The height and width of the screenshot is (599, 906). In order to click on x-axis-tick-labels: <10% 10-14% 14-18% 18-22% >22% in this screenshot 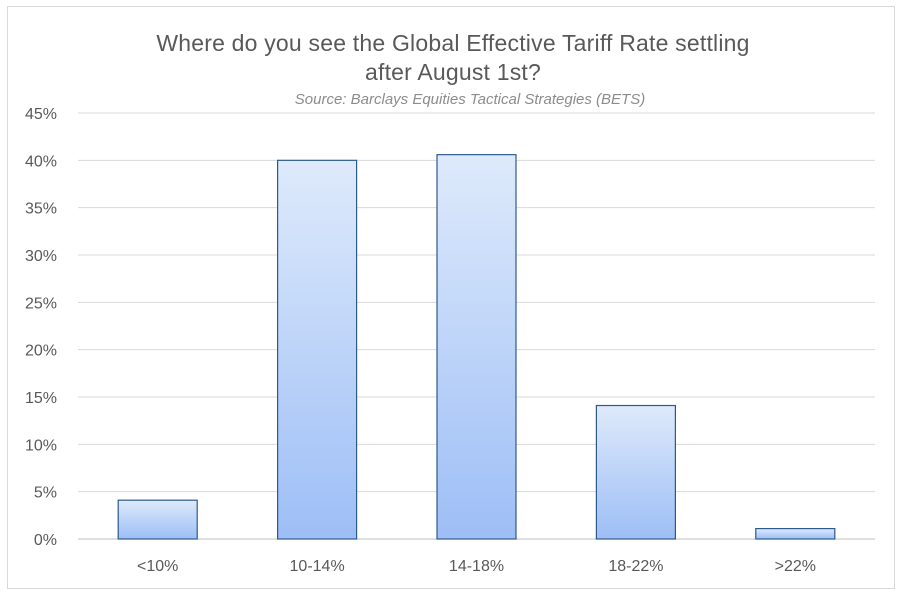, I will do `click(476, 566)`.